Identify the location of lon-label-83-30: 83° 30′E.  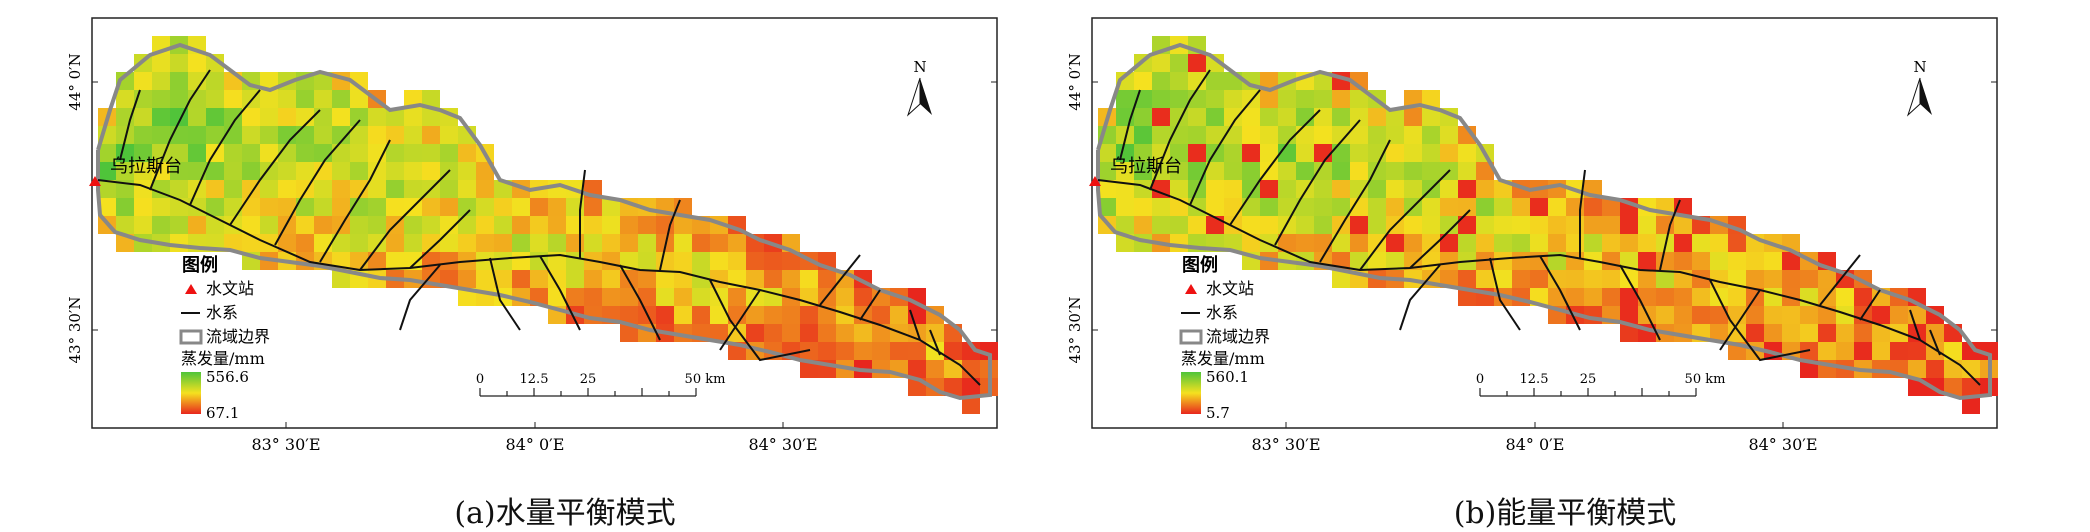
(285, 444).